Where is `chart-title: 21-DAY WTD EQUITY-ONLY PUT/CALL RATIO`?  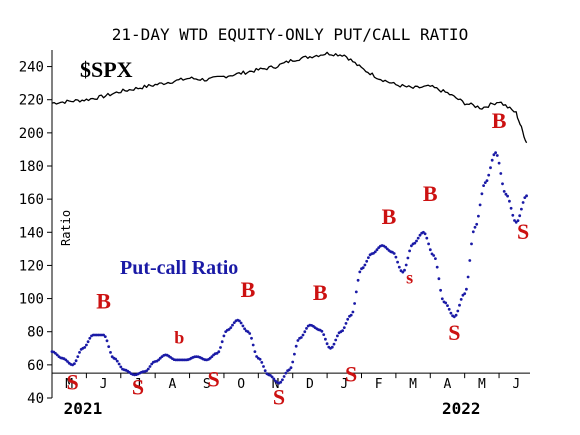 chart-title: 21-DAY WTD EQUITY-ONLY PUT/CALL RATIO is located at coordinates (290, 34).